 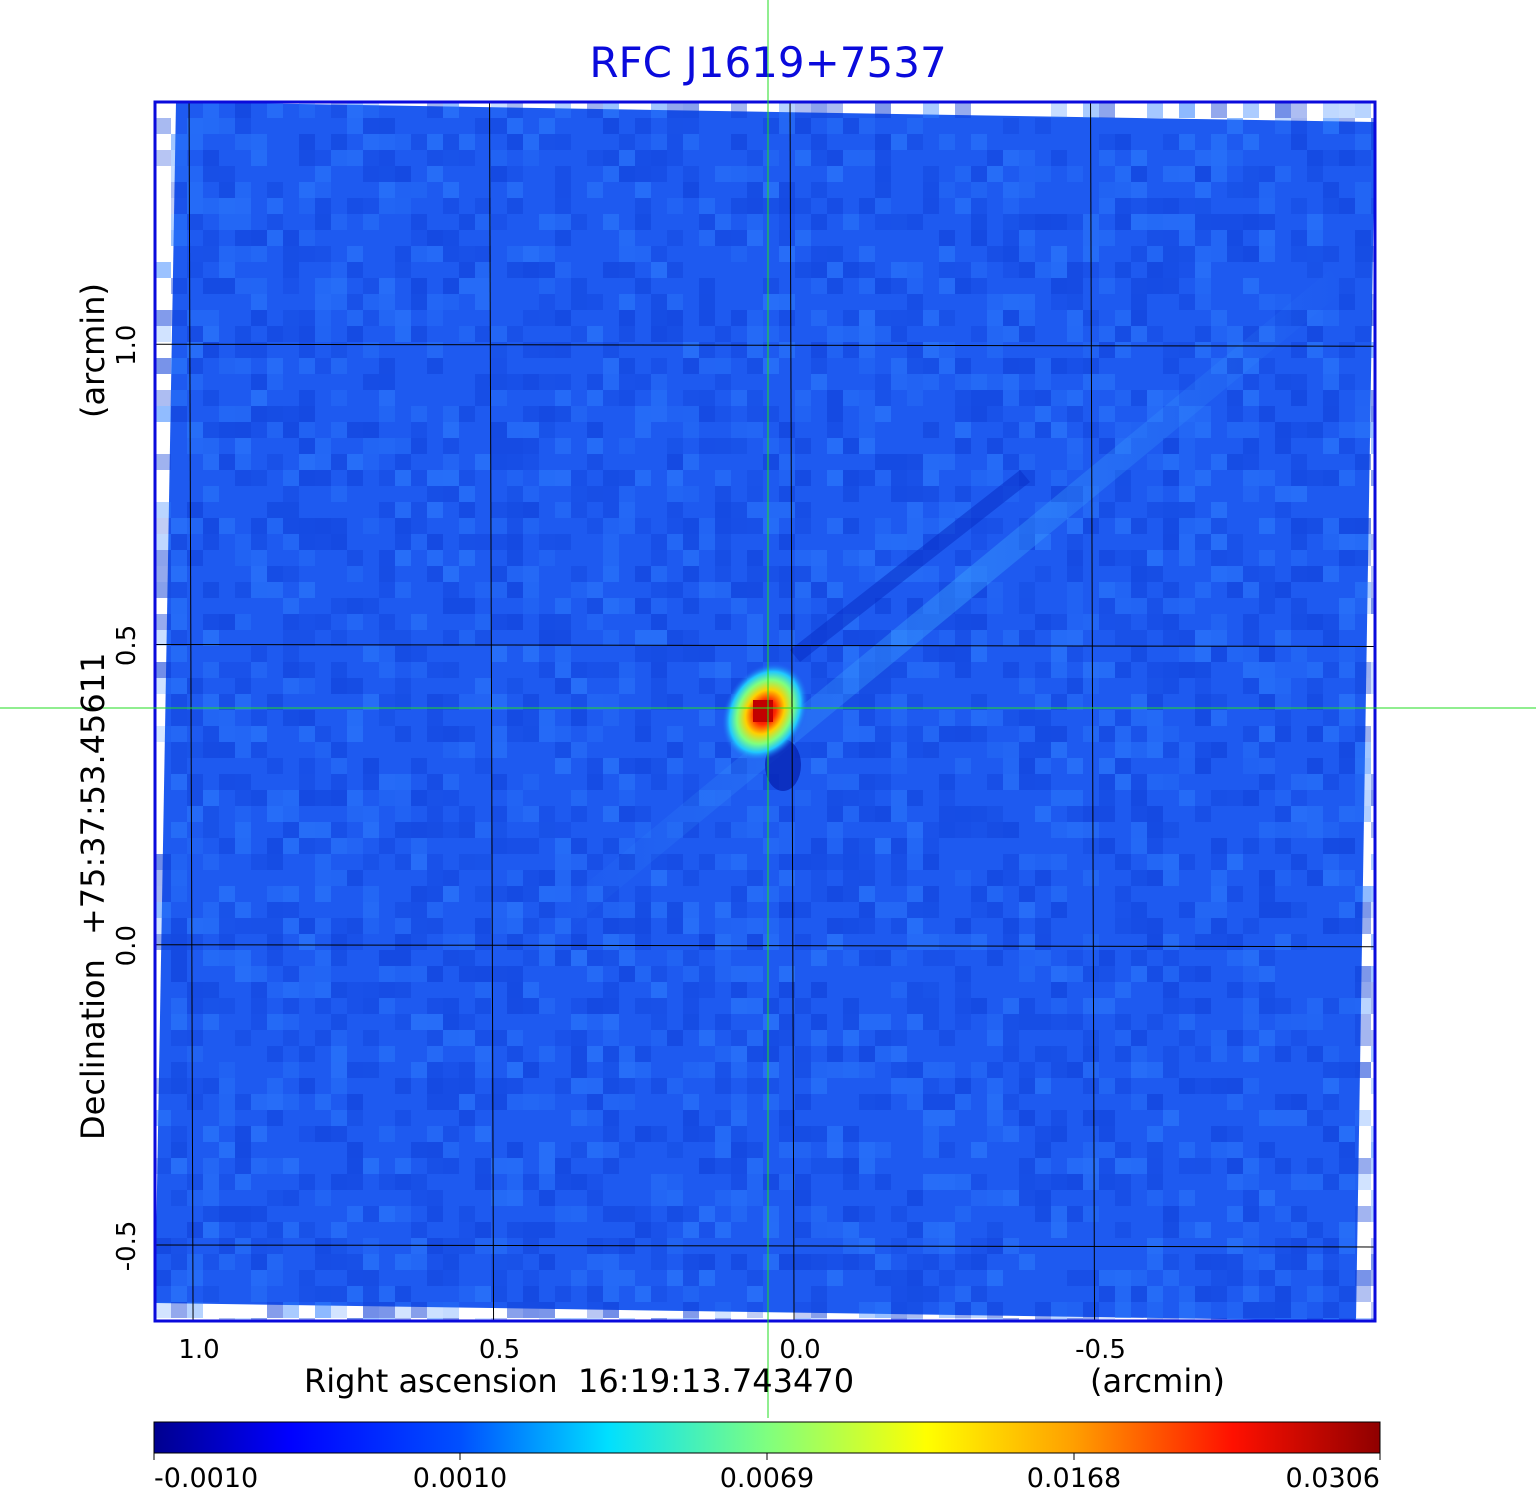 I want to click on x-tick-label: 0.0, so click(x=799, y=1350).